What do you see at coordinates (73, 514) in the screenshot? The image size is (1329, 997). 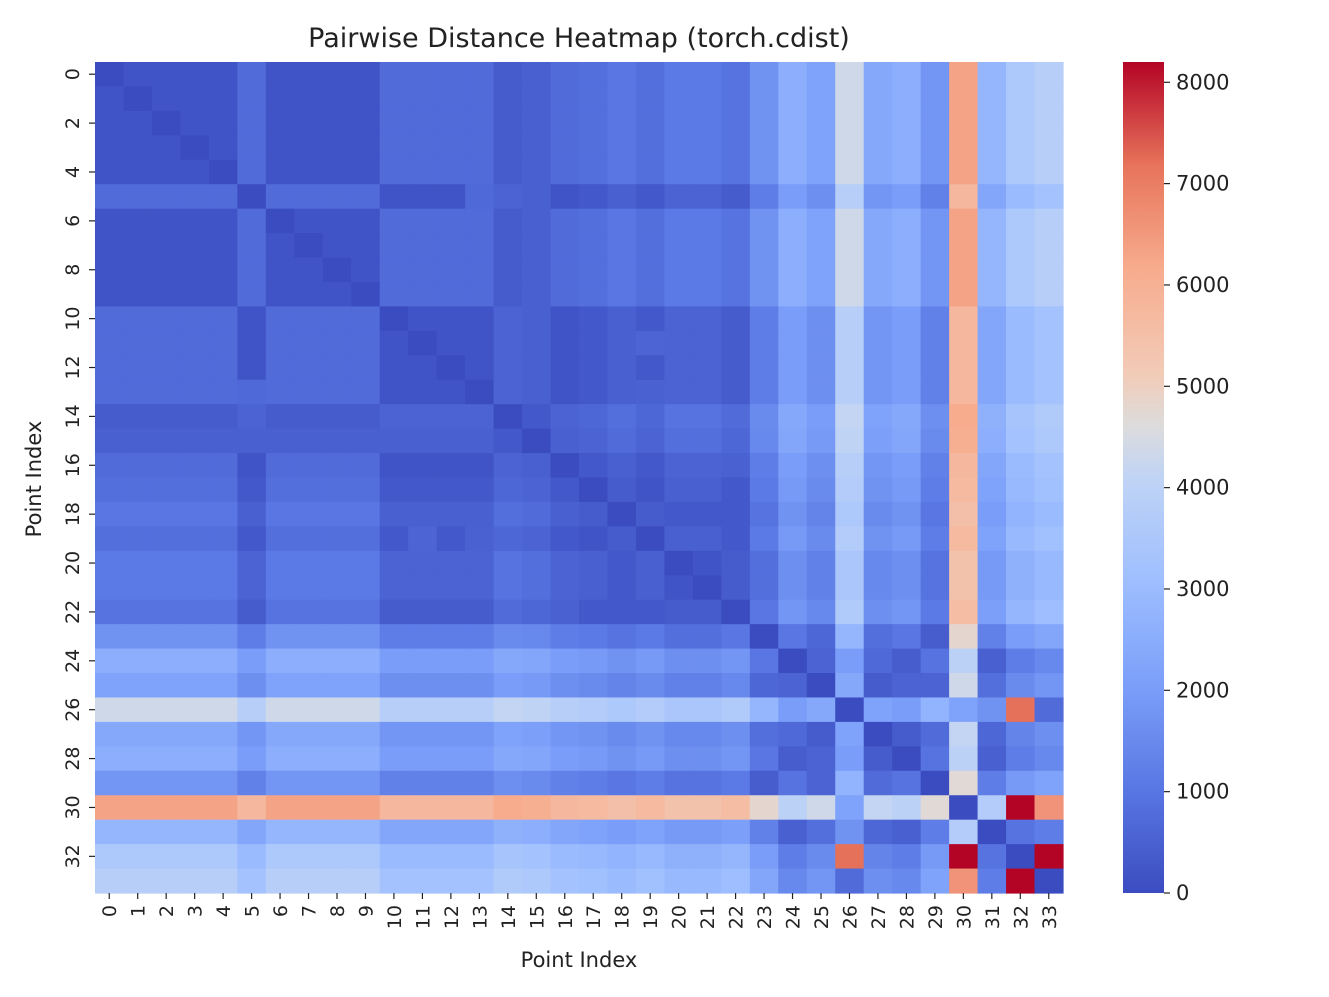 I see `y-tick-label: 18` at bounding box center [73, 514].